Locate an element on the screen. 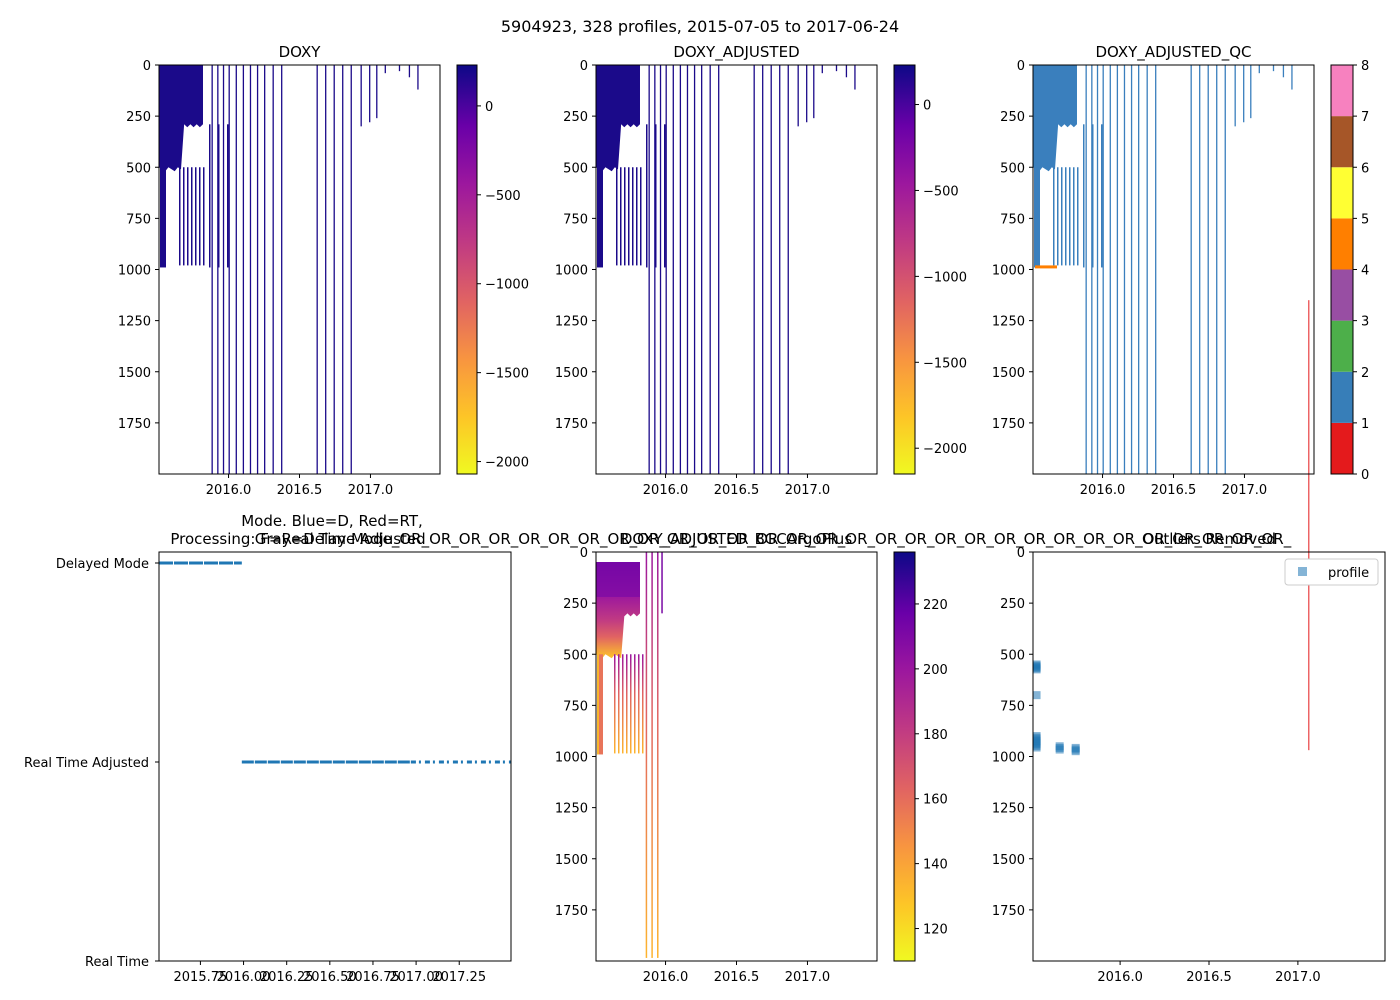  axes-title: Outliers Removed is located at coordinates (1209, 539).